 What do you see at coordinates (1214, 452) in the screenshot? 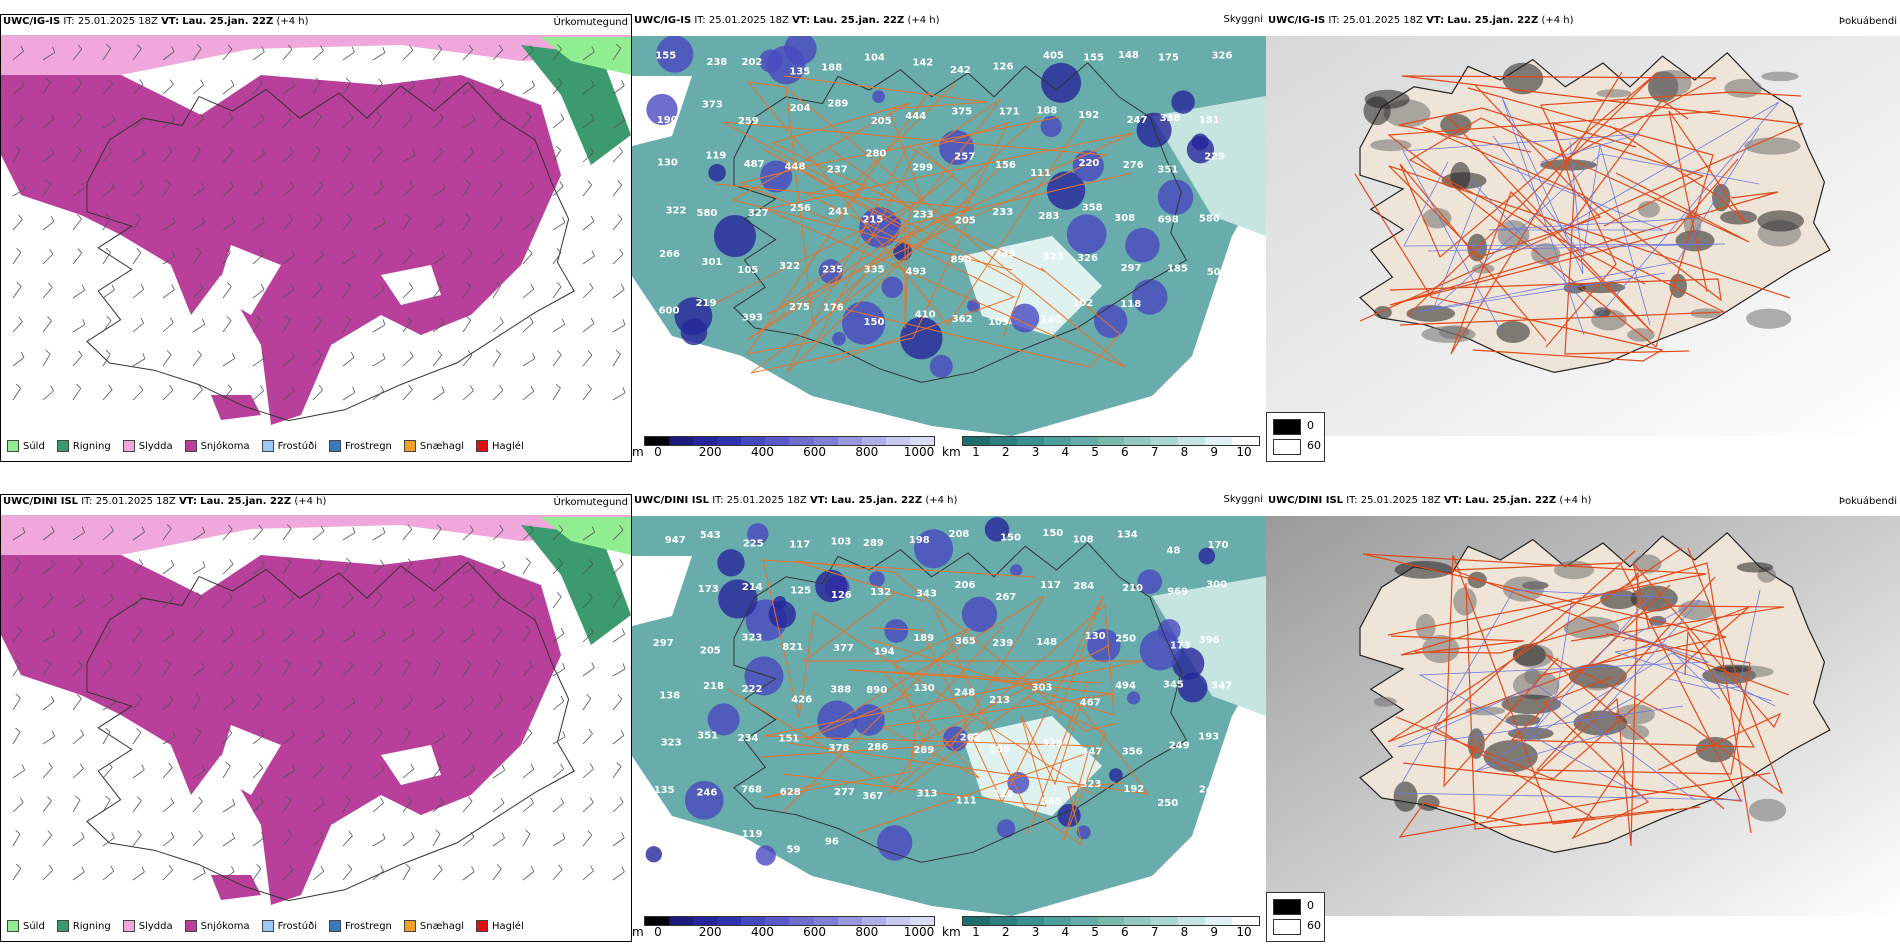
I see `colorbar-tick: 9` at bounding box center [1214, 452].